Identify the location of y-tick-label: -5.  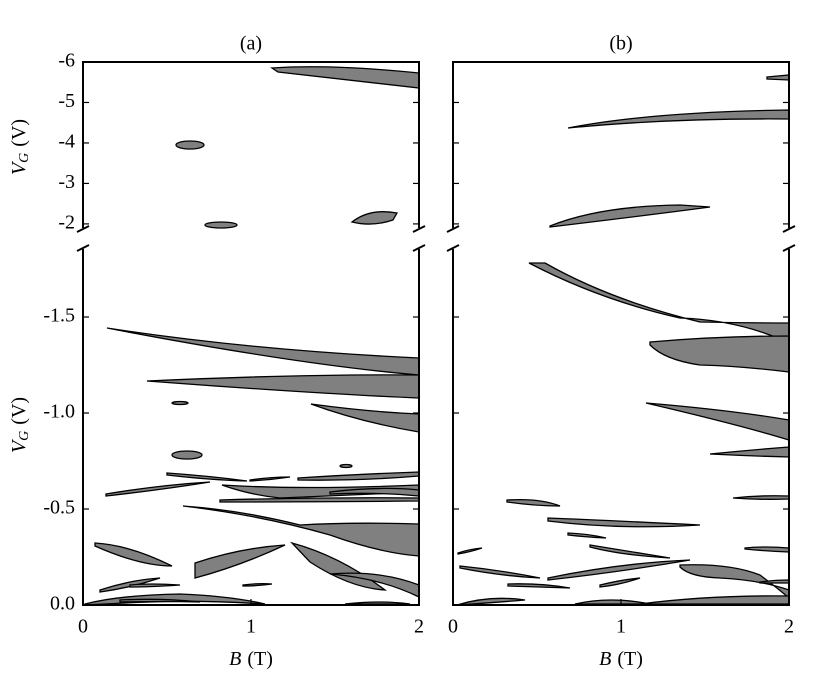
(66, 101).